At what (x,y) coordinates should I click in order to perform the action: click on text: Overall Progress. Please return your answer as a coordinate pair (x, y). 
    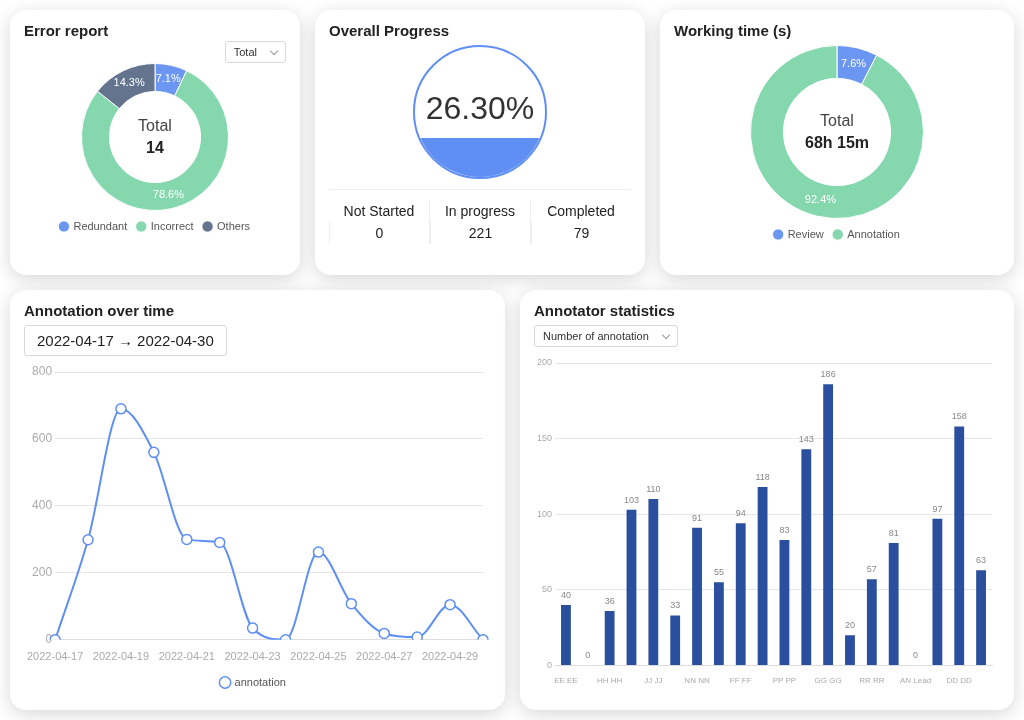
    Looking at the image, I should click on (390, 30).